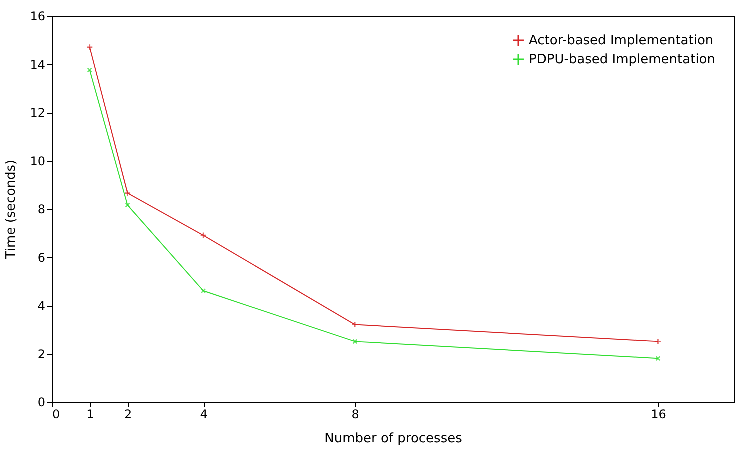 This screenshot has height=451, width=737. What do you see at coordinates (393, 439) in the screenshot?
I see `x-axis-title: Number of processes` at bounding box center [393, 439].